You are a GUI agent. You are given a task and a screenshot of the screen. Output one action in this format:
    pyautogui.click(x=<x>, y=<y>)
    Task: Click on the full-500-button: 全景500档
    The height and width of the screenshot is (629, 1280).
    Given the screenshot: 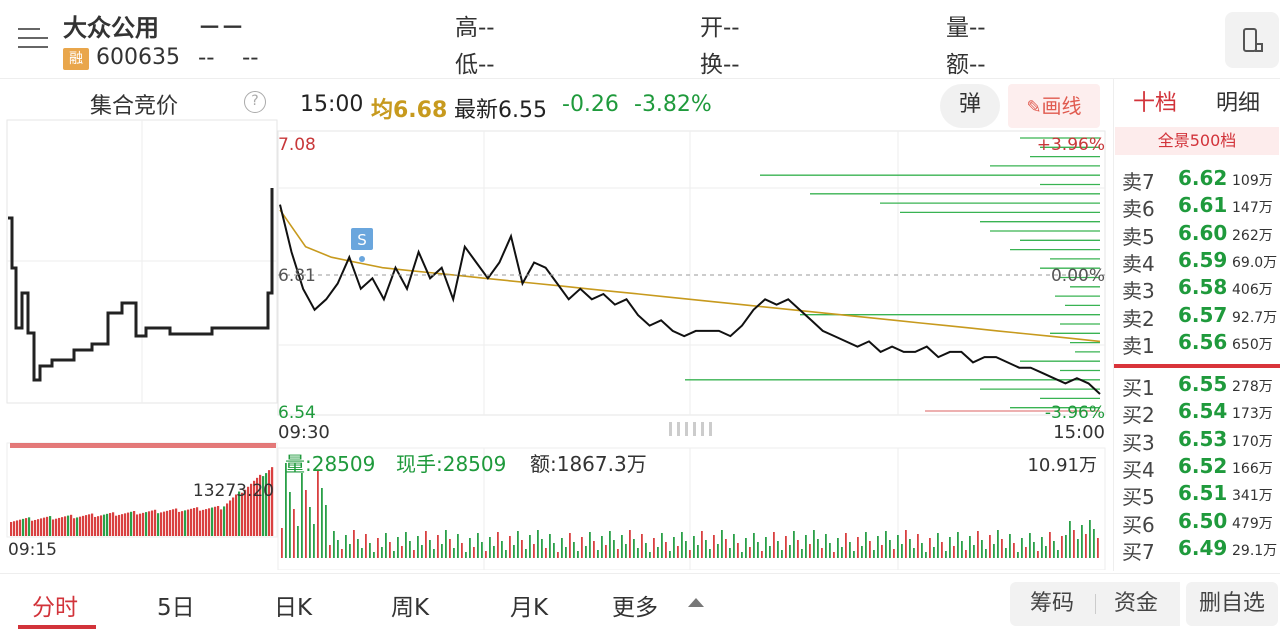 What is the action you would take?
    pyautogui.click(x=1197, y=141)
    